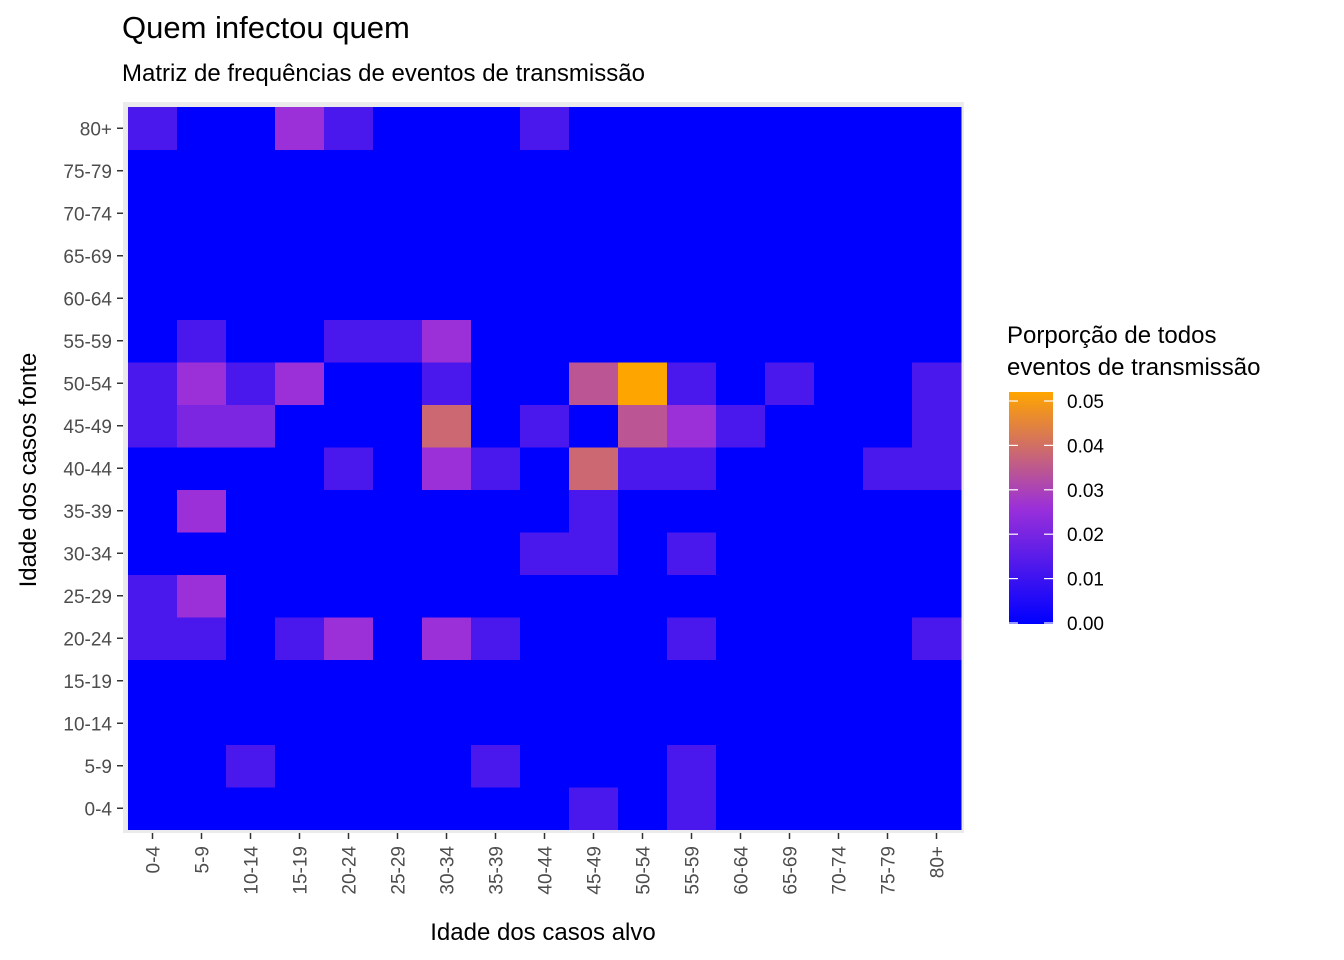 This screenshot has width=1344, height=960. Describe the element at coordinates (87, 257) in the screenshot. I see `y-tick-label: 65-69` at that location.